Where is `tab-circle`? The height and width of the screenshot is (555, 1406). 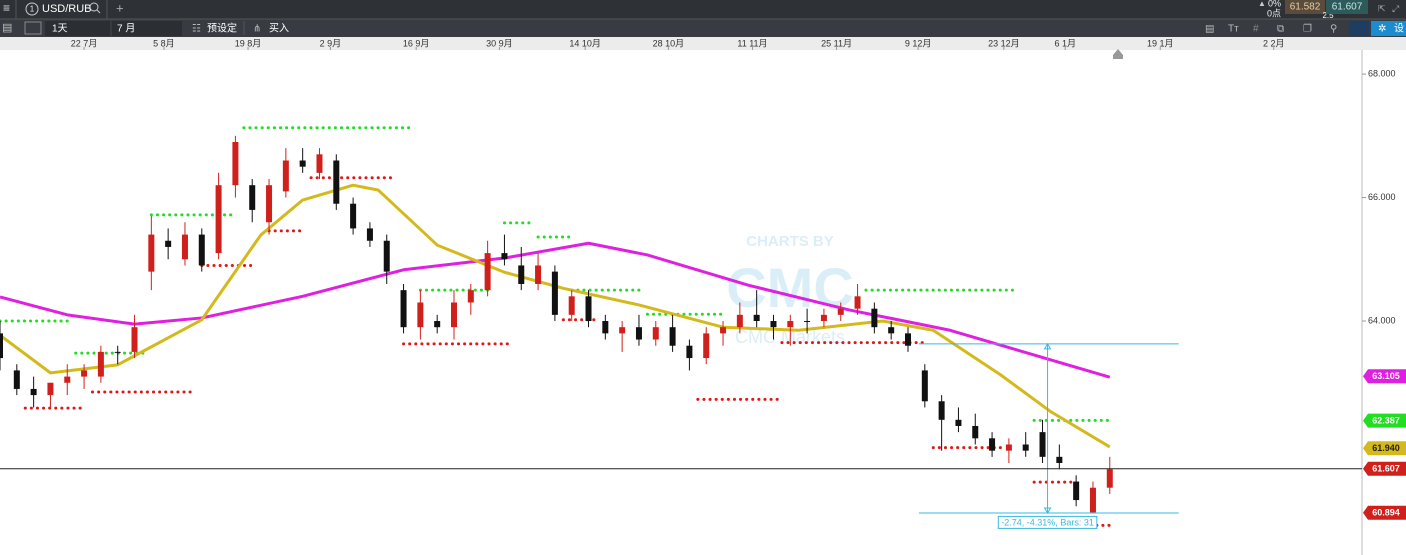 tab-circle is located at coordinates (32, 9).